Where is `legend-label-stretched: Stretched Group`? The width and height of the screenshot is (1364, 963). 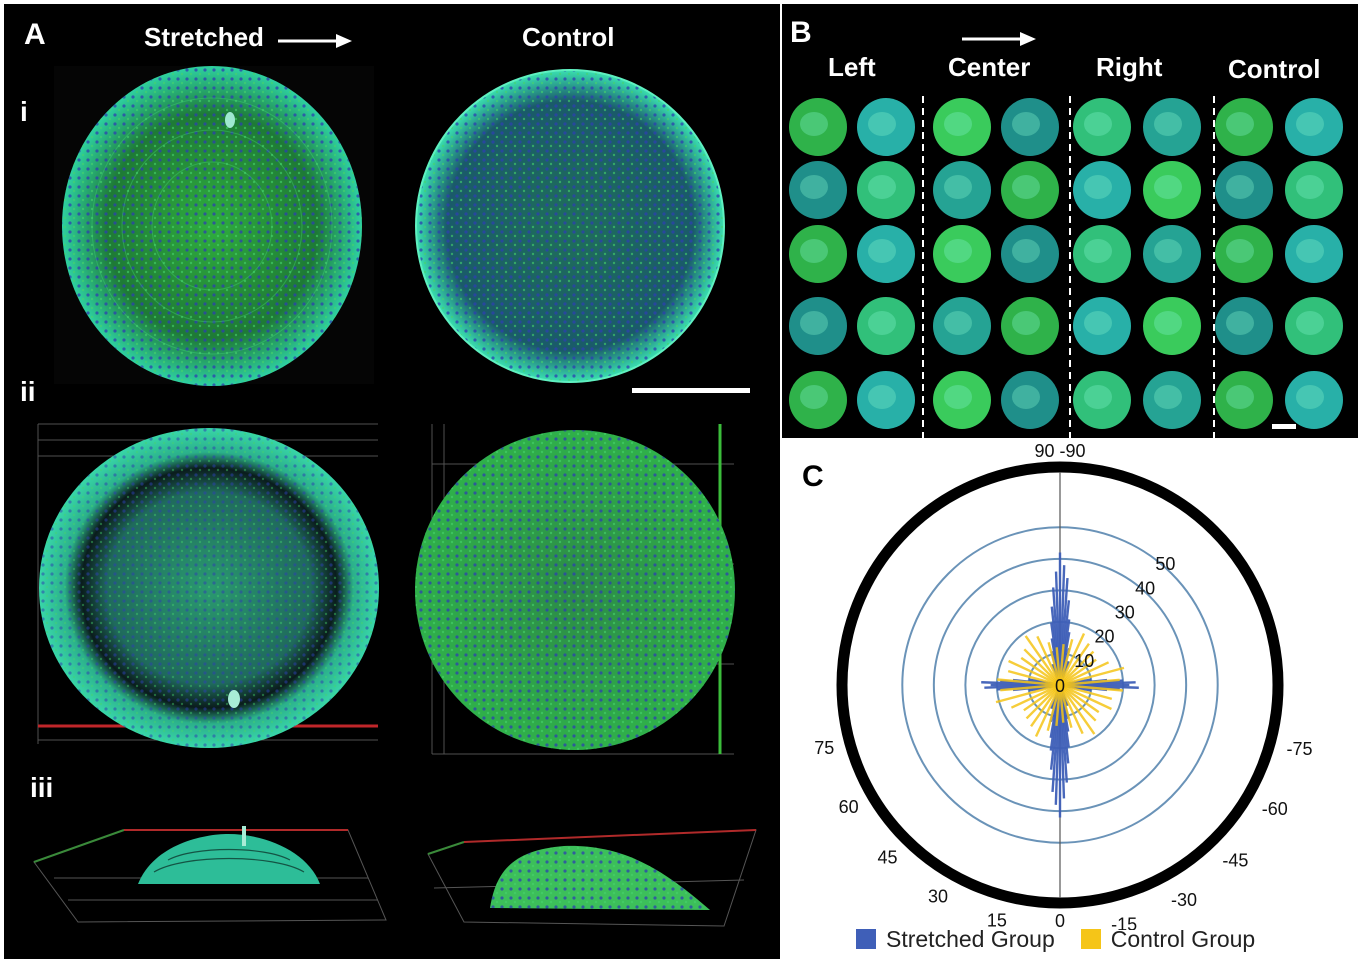
legend-label-stretched: Stretched Group is located at coordinates (970, 938).